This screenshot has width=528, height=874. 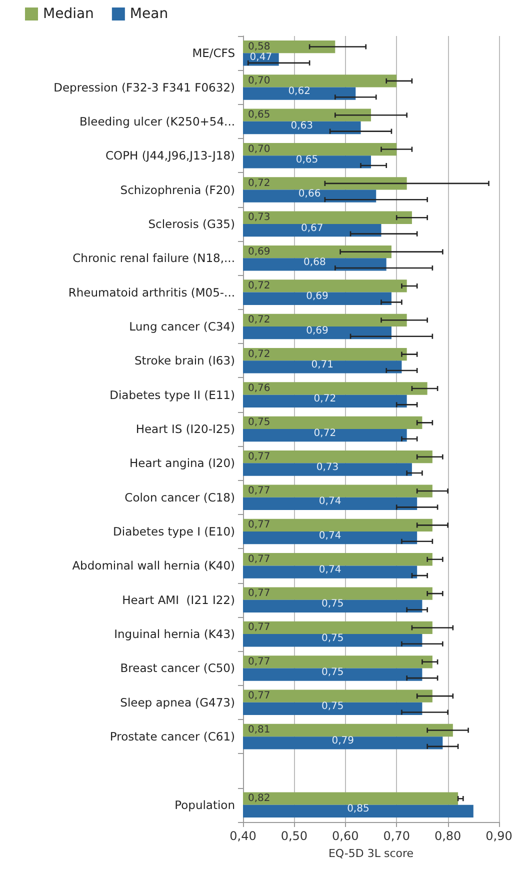 What do you see at coordinates (294, 836) in the screenshot?
I see `x-tick-label: 0,50` at bounding box center [294, 836].